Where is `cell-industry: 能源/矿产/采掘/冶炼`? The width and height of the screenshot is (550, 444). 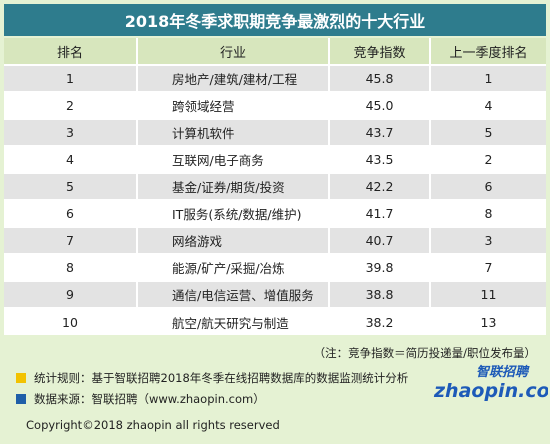
cell-industry: 能源/矿产/采掘/冶炼 is located at coordinates (233, 268).